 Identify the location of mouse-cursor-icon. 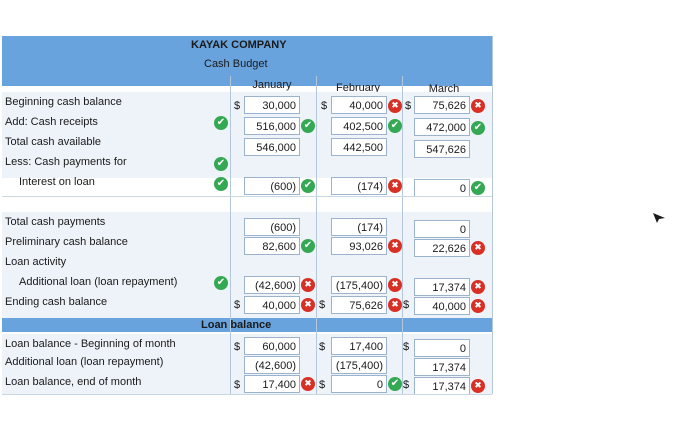
(659, 218).